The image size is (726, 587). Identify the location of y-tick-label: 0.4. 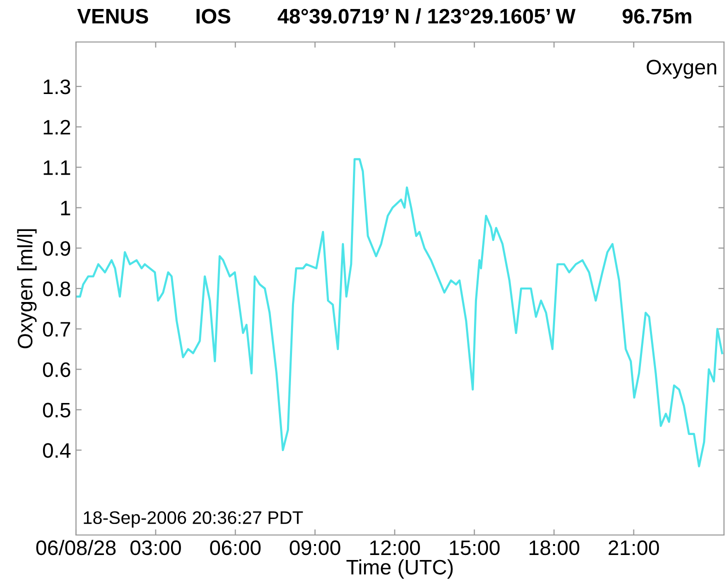
(56, 450).